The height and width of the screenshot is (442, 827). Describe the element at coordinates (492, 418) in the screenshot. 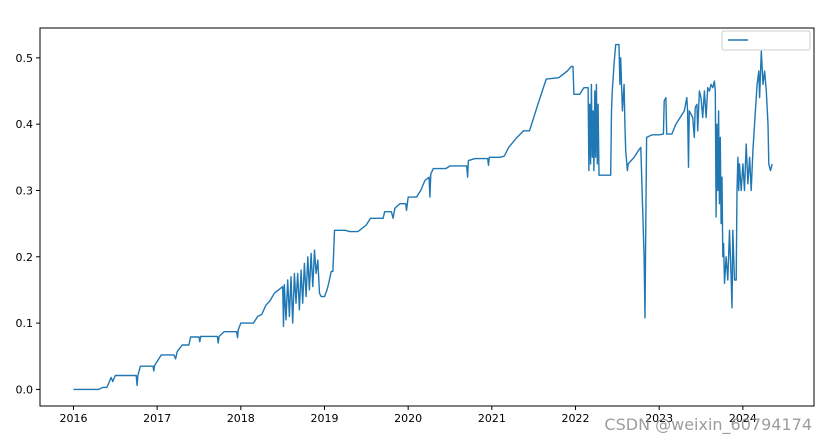

I see `x-tick-label: 2021` at that location.